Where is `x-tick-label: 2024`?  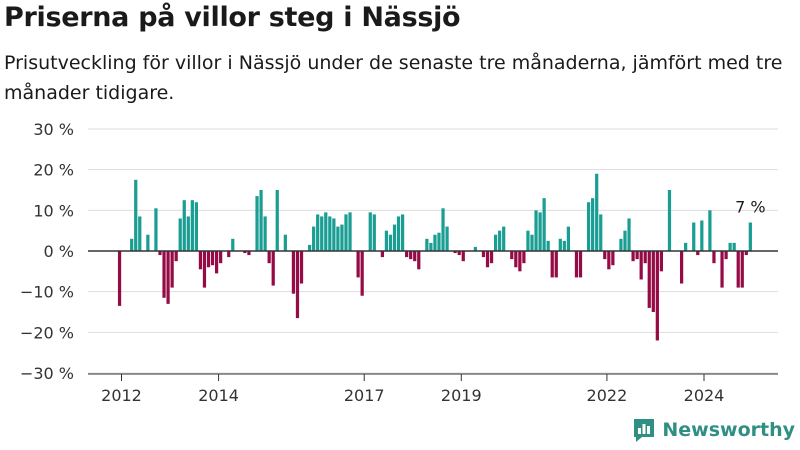 x-tick-label: 2024 is located at coordinates (704, 395).